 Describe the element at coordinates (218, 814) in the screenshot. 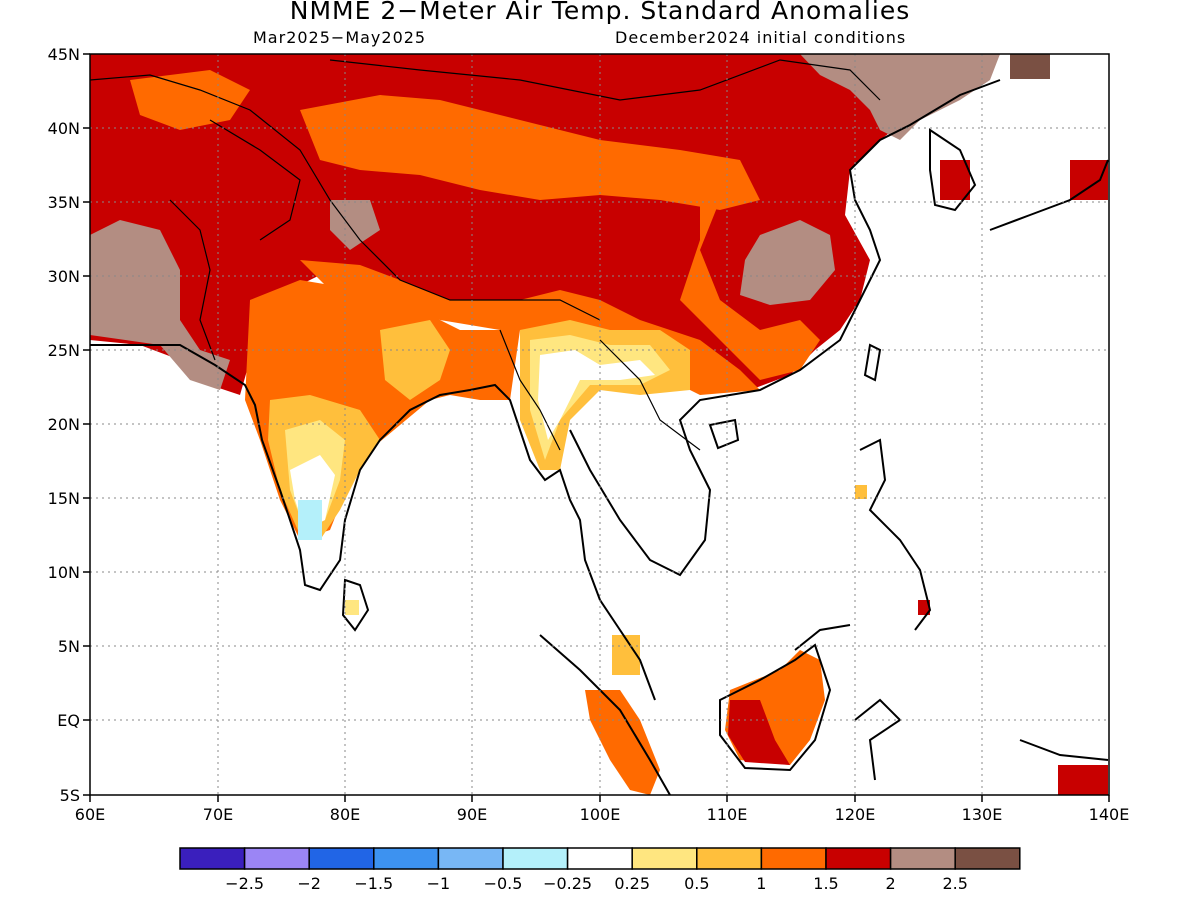

I see `lon-tick-label: 70E` at that location.